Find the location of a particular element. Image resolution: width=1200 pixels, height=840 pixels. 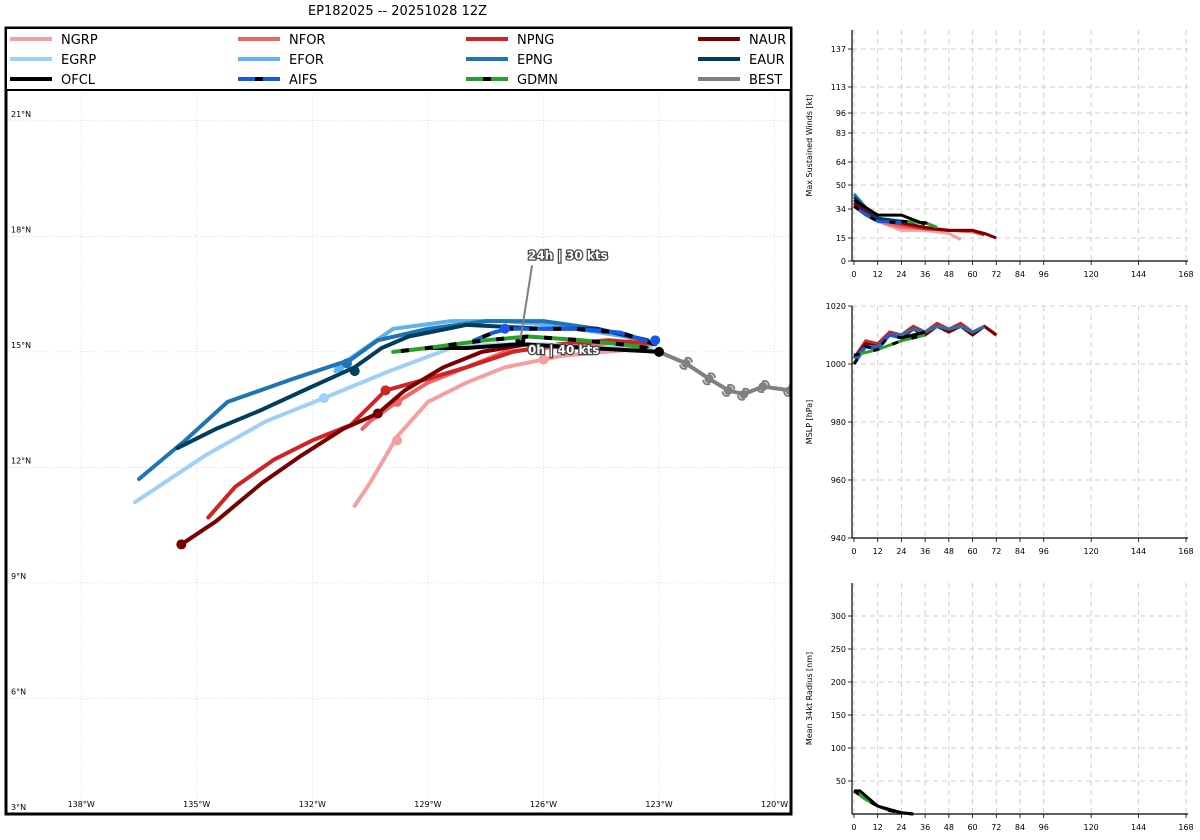

y-tick-label: 200 is located at coordinates (838, 682).